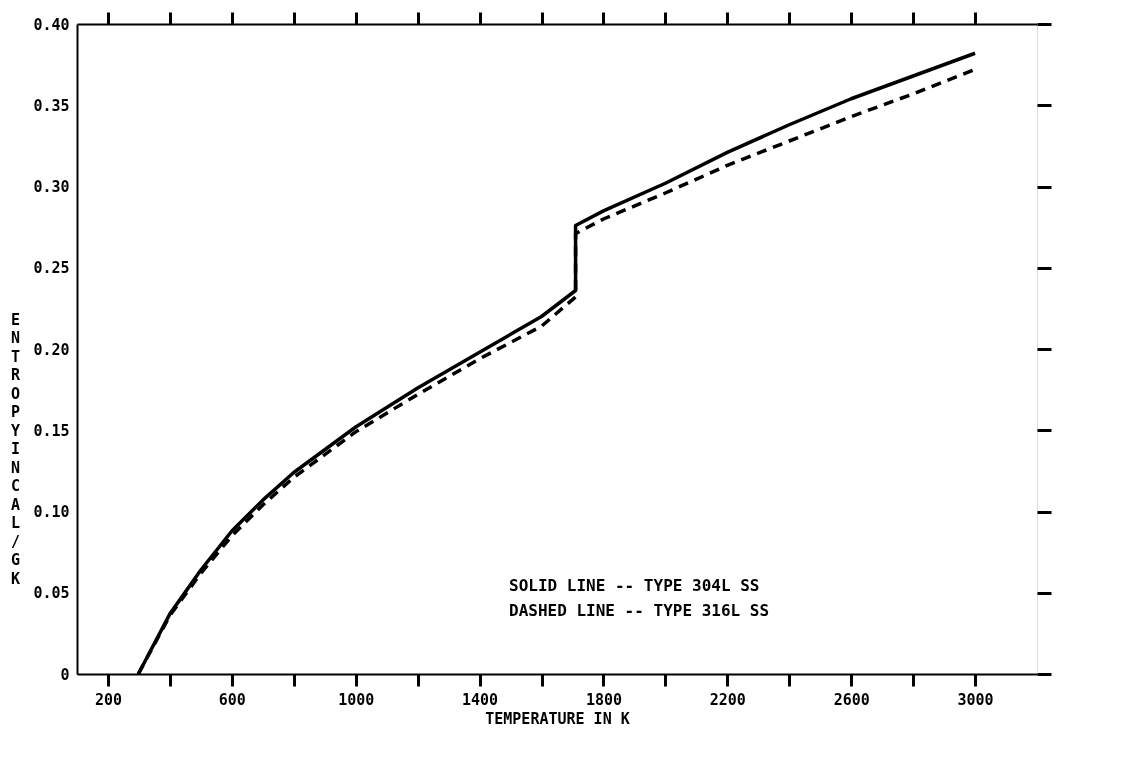  I want to click on text: ENTROPY IN CAL/G K, so click(15, 449).